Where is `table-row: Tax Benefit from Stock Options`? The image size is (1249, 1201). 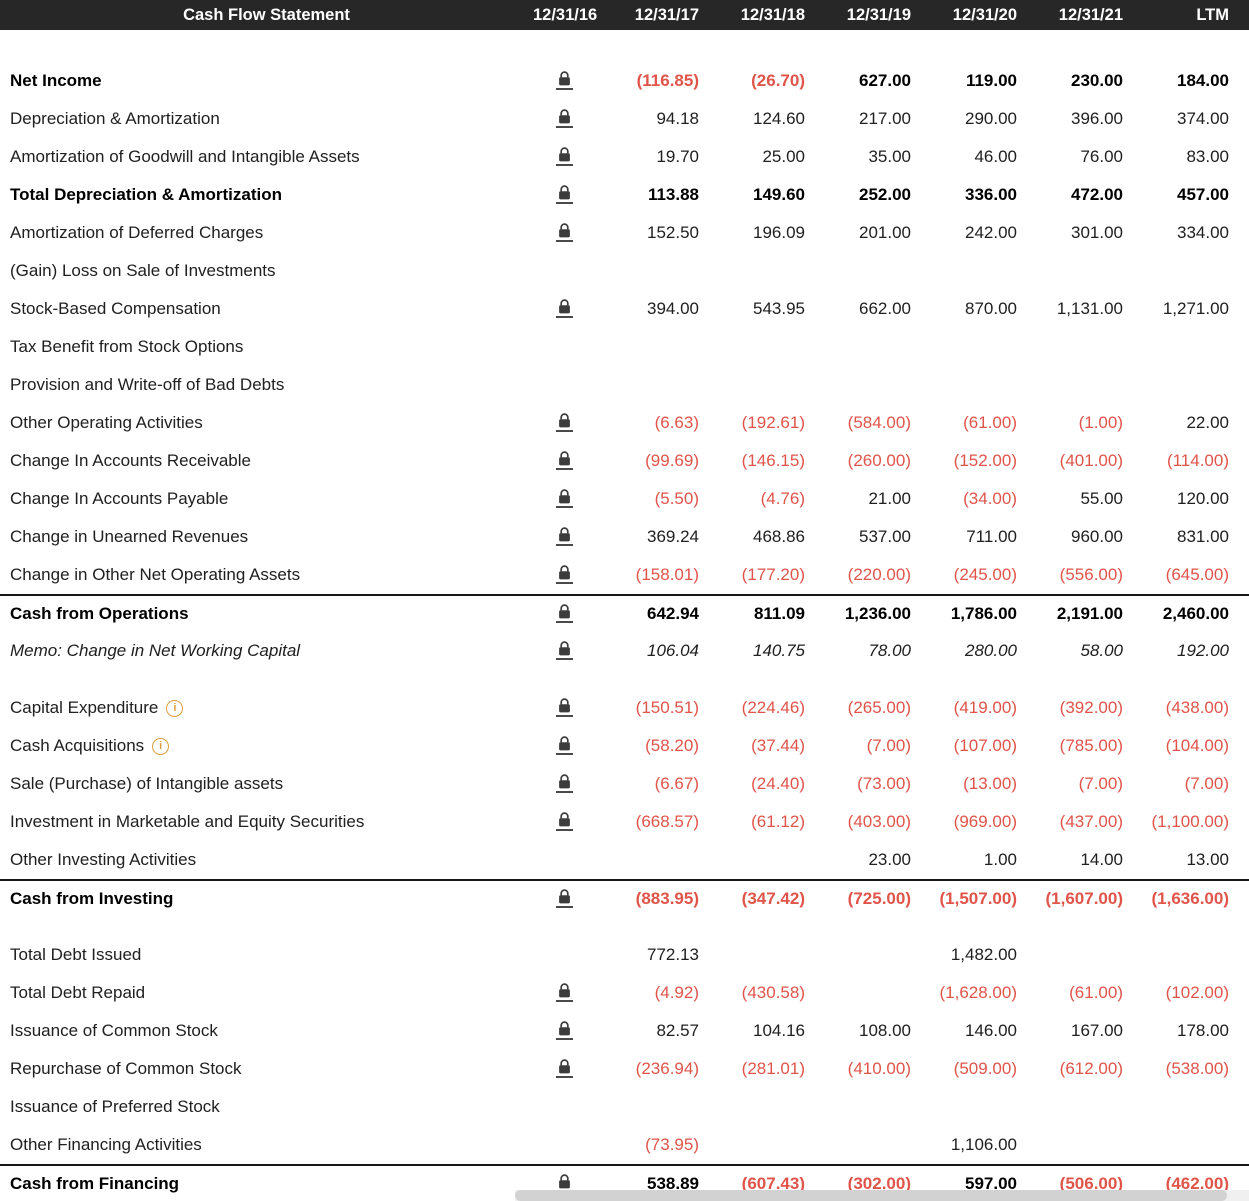 table-row: Tax Benefit from Stock Options is located at coordinates (624, 347).